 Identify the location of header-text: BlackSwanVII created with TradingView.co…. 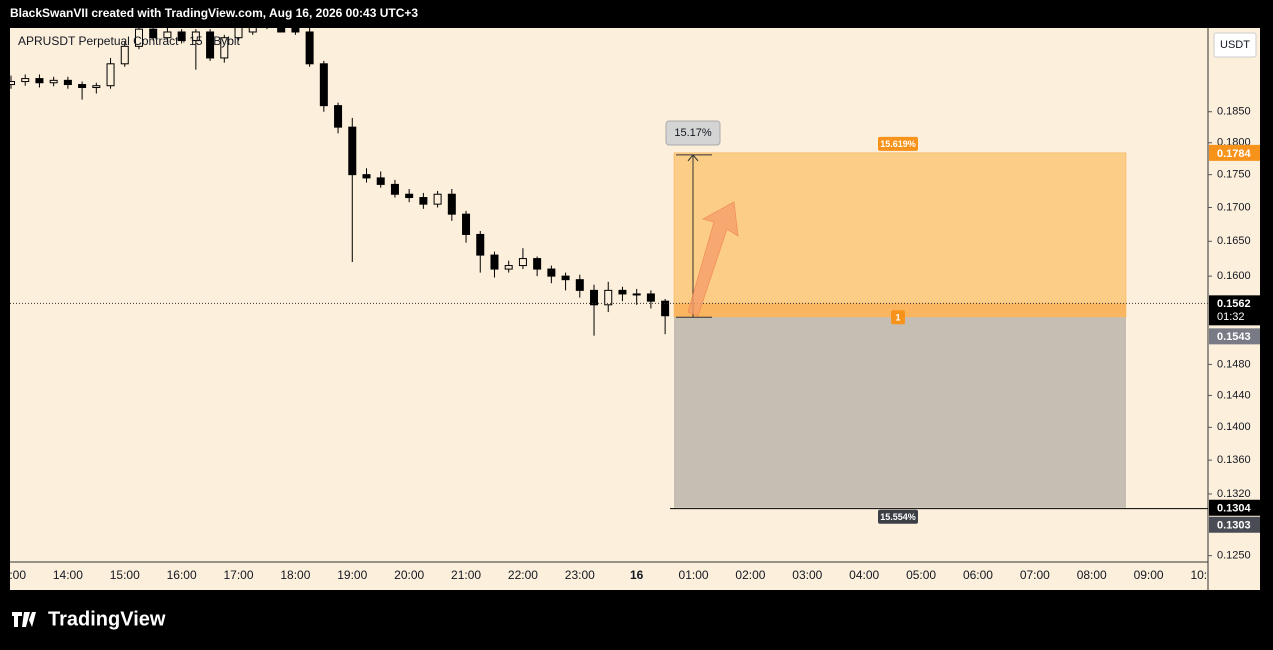
(214, 13).